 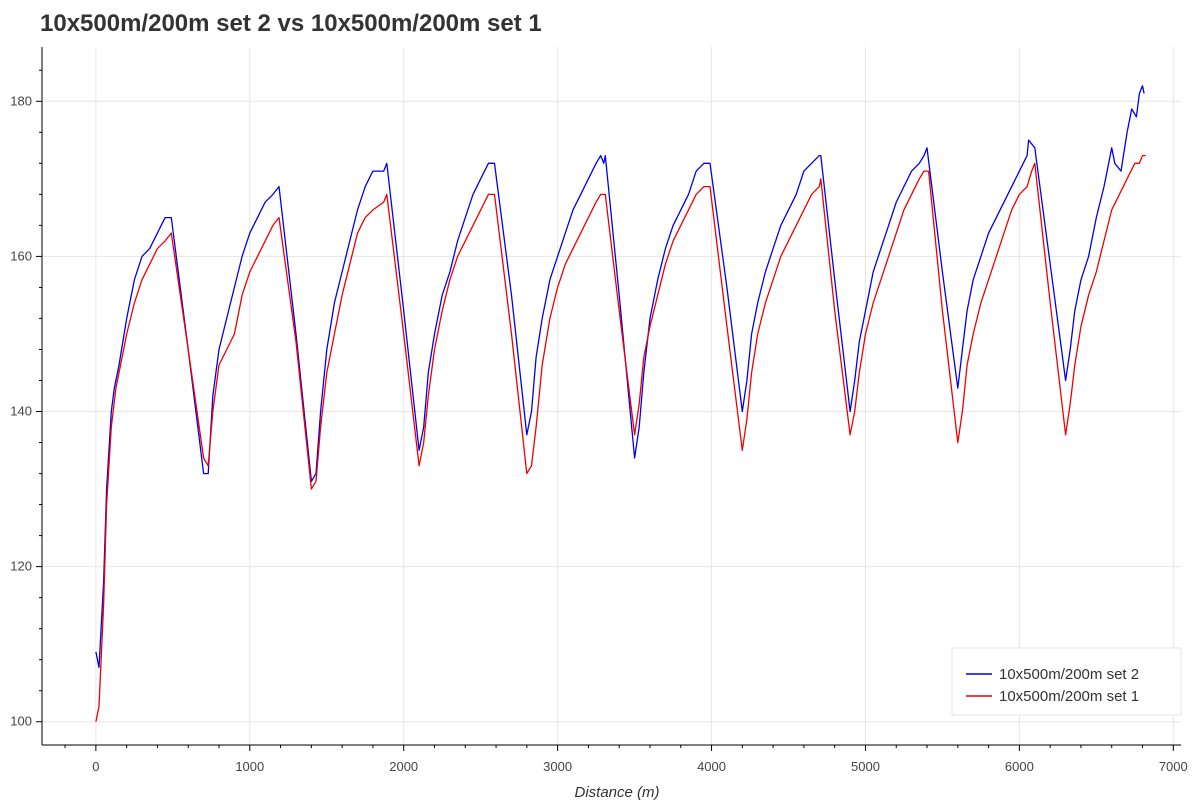 I want to click on legend: 10x500m/200m set 2 10x500m/200m set 1, so click(x=1066, y=681).